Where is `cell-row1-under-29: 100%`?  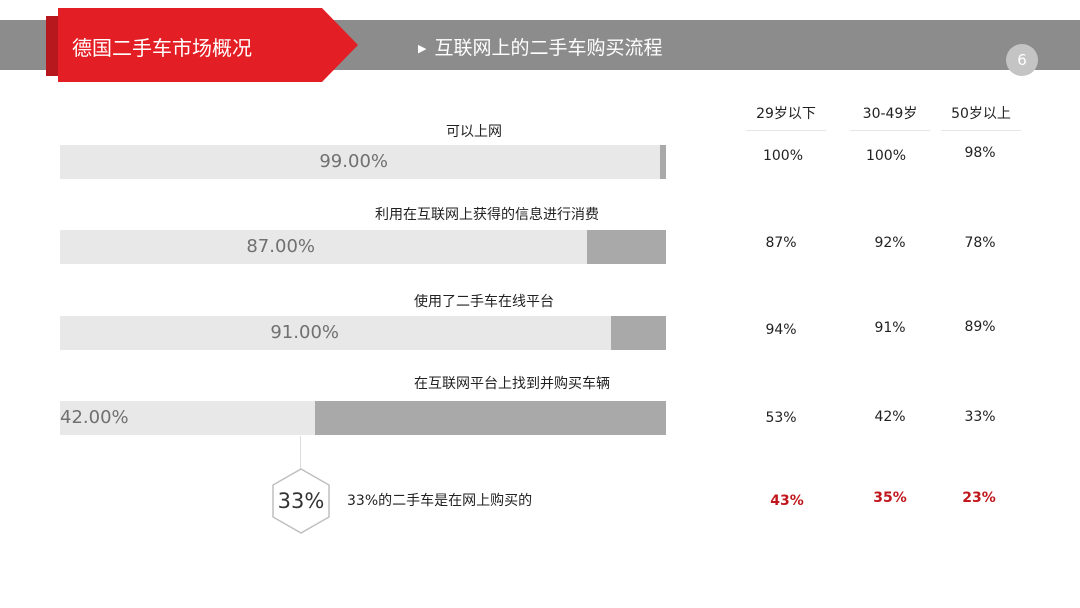 cell-row1-under-29: 100% is located at coordinates (783, 156).